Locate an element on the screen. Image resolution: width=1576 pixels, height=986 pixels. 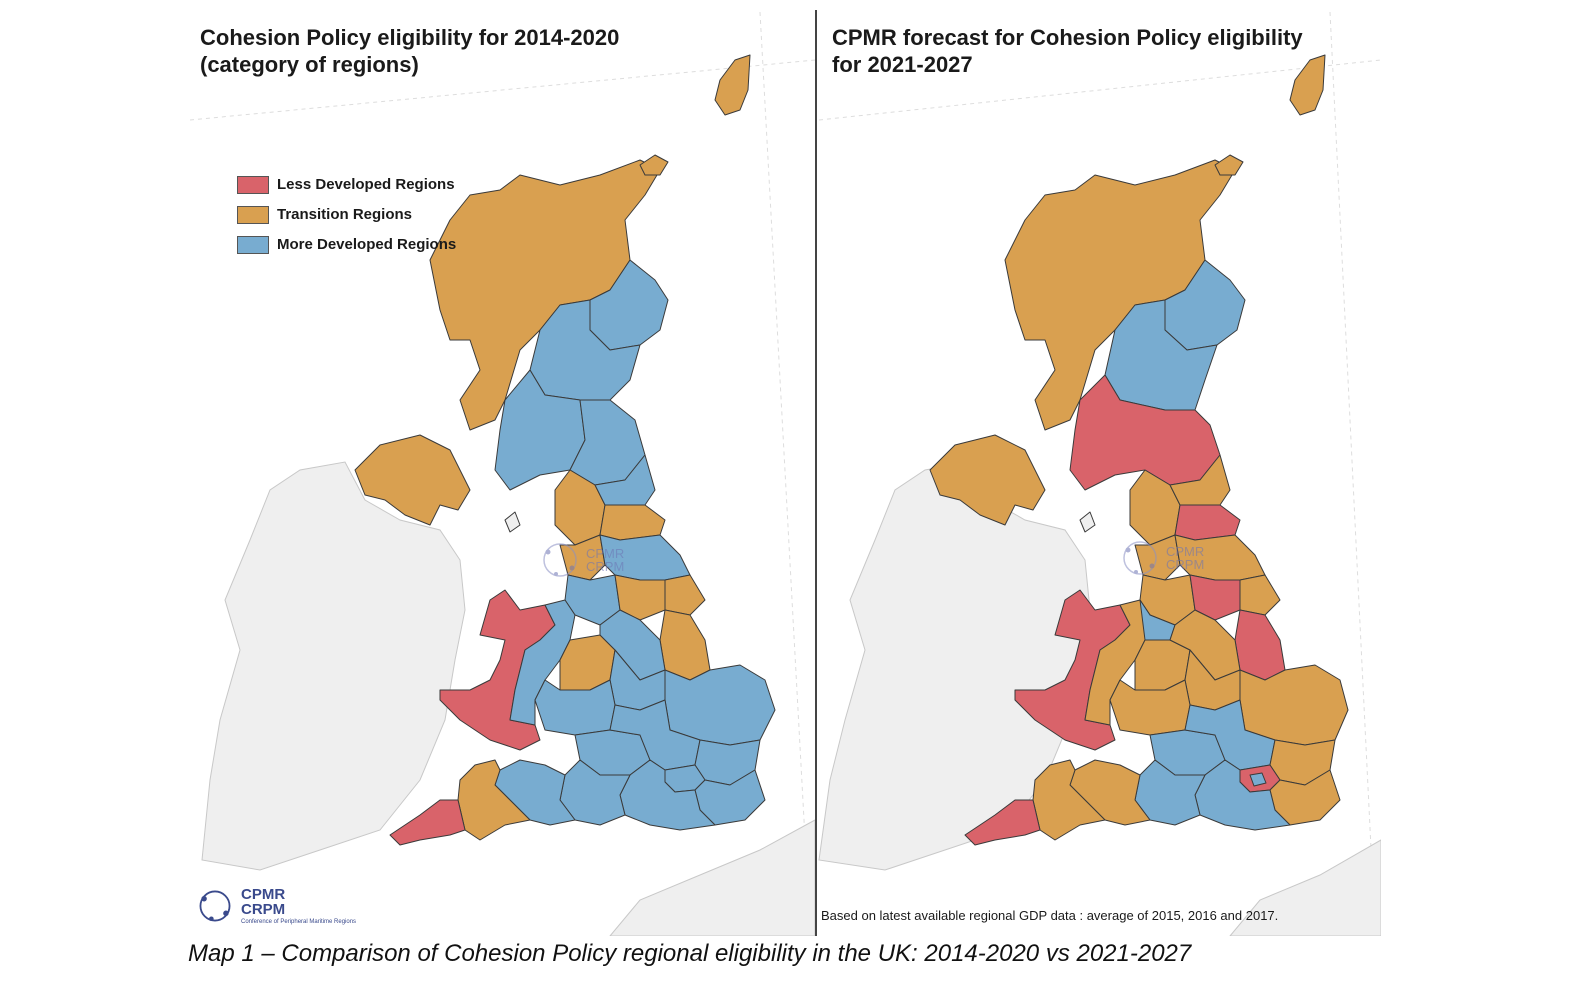
ireland-landmass is located at coordinates (333, 666).